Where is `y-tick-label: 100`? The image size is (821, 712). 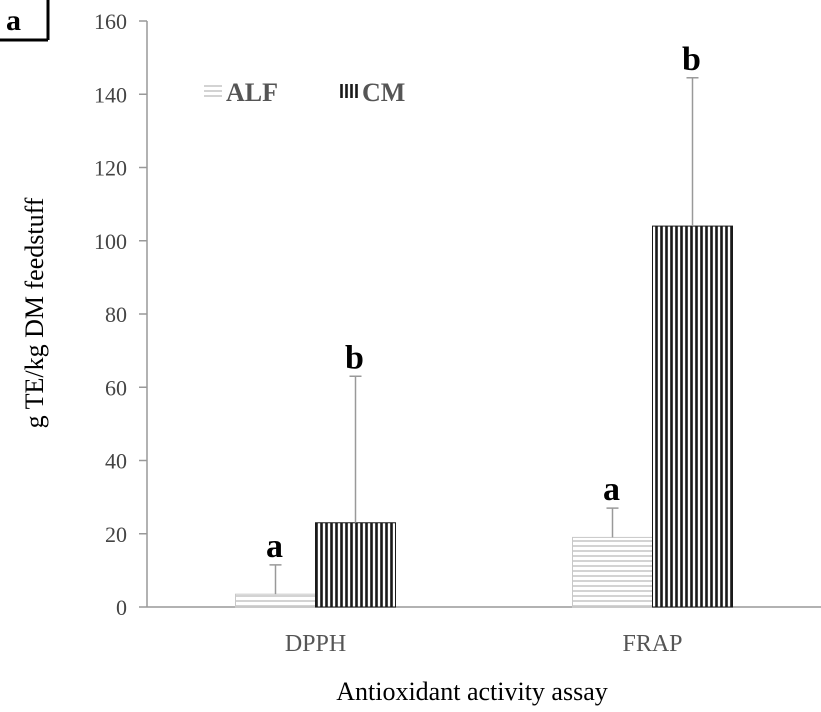 y-tick-label: 100 is located at coordinates (110, 241).